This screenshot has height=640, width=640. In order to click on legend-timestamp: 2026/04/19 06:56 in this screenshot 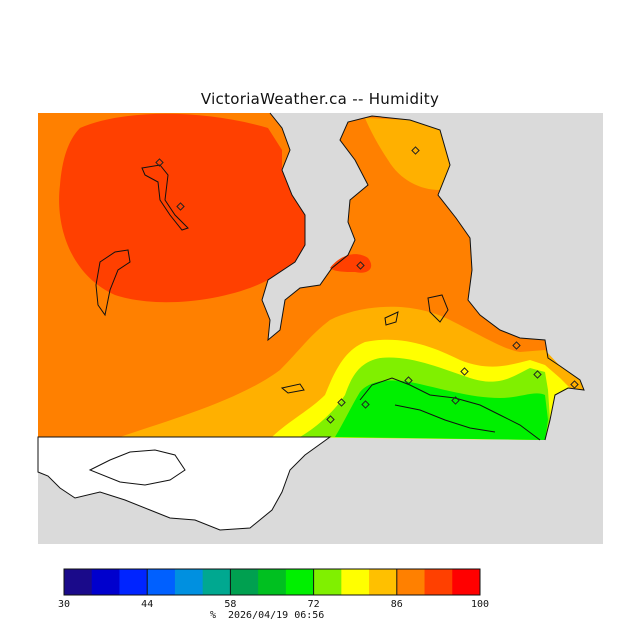, I will do `click(276, 615)`.